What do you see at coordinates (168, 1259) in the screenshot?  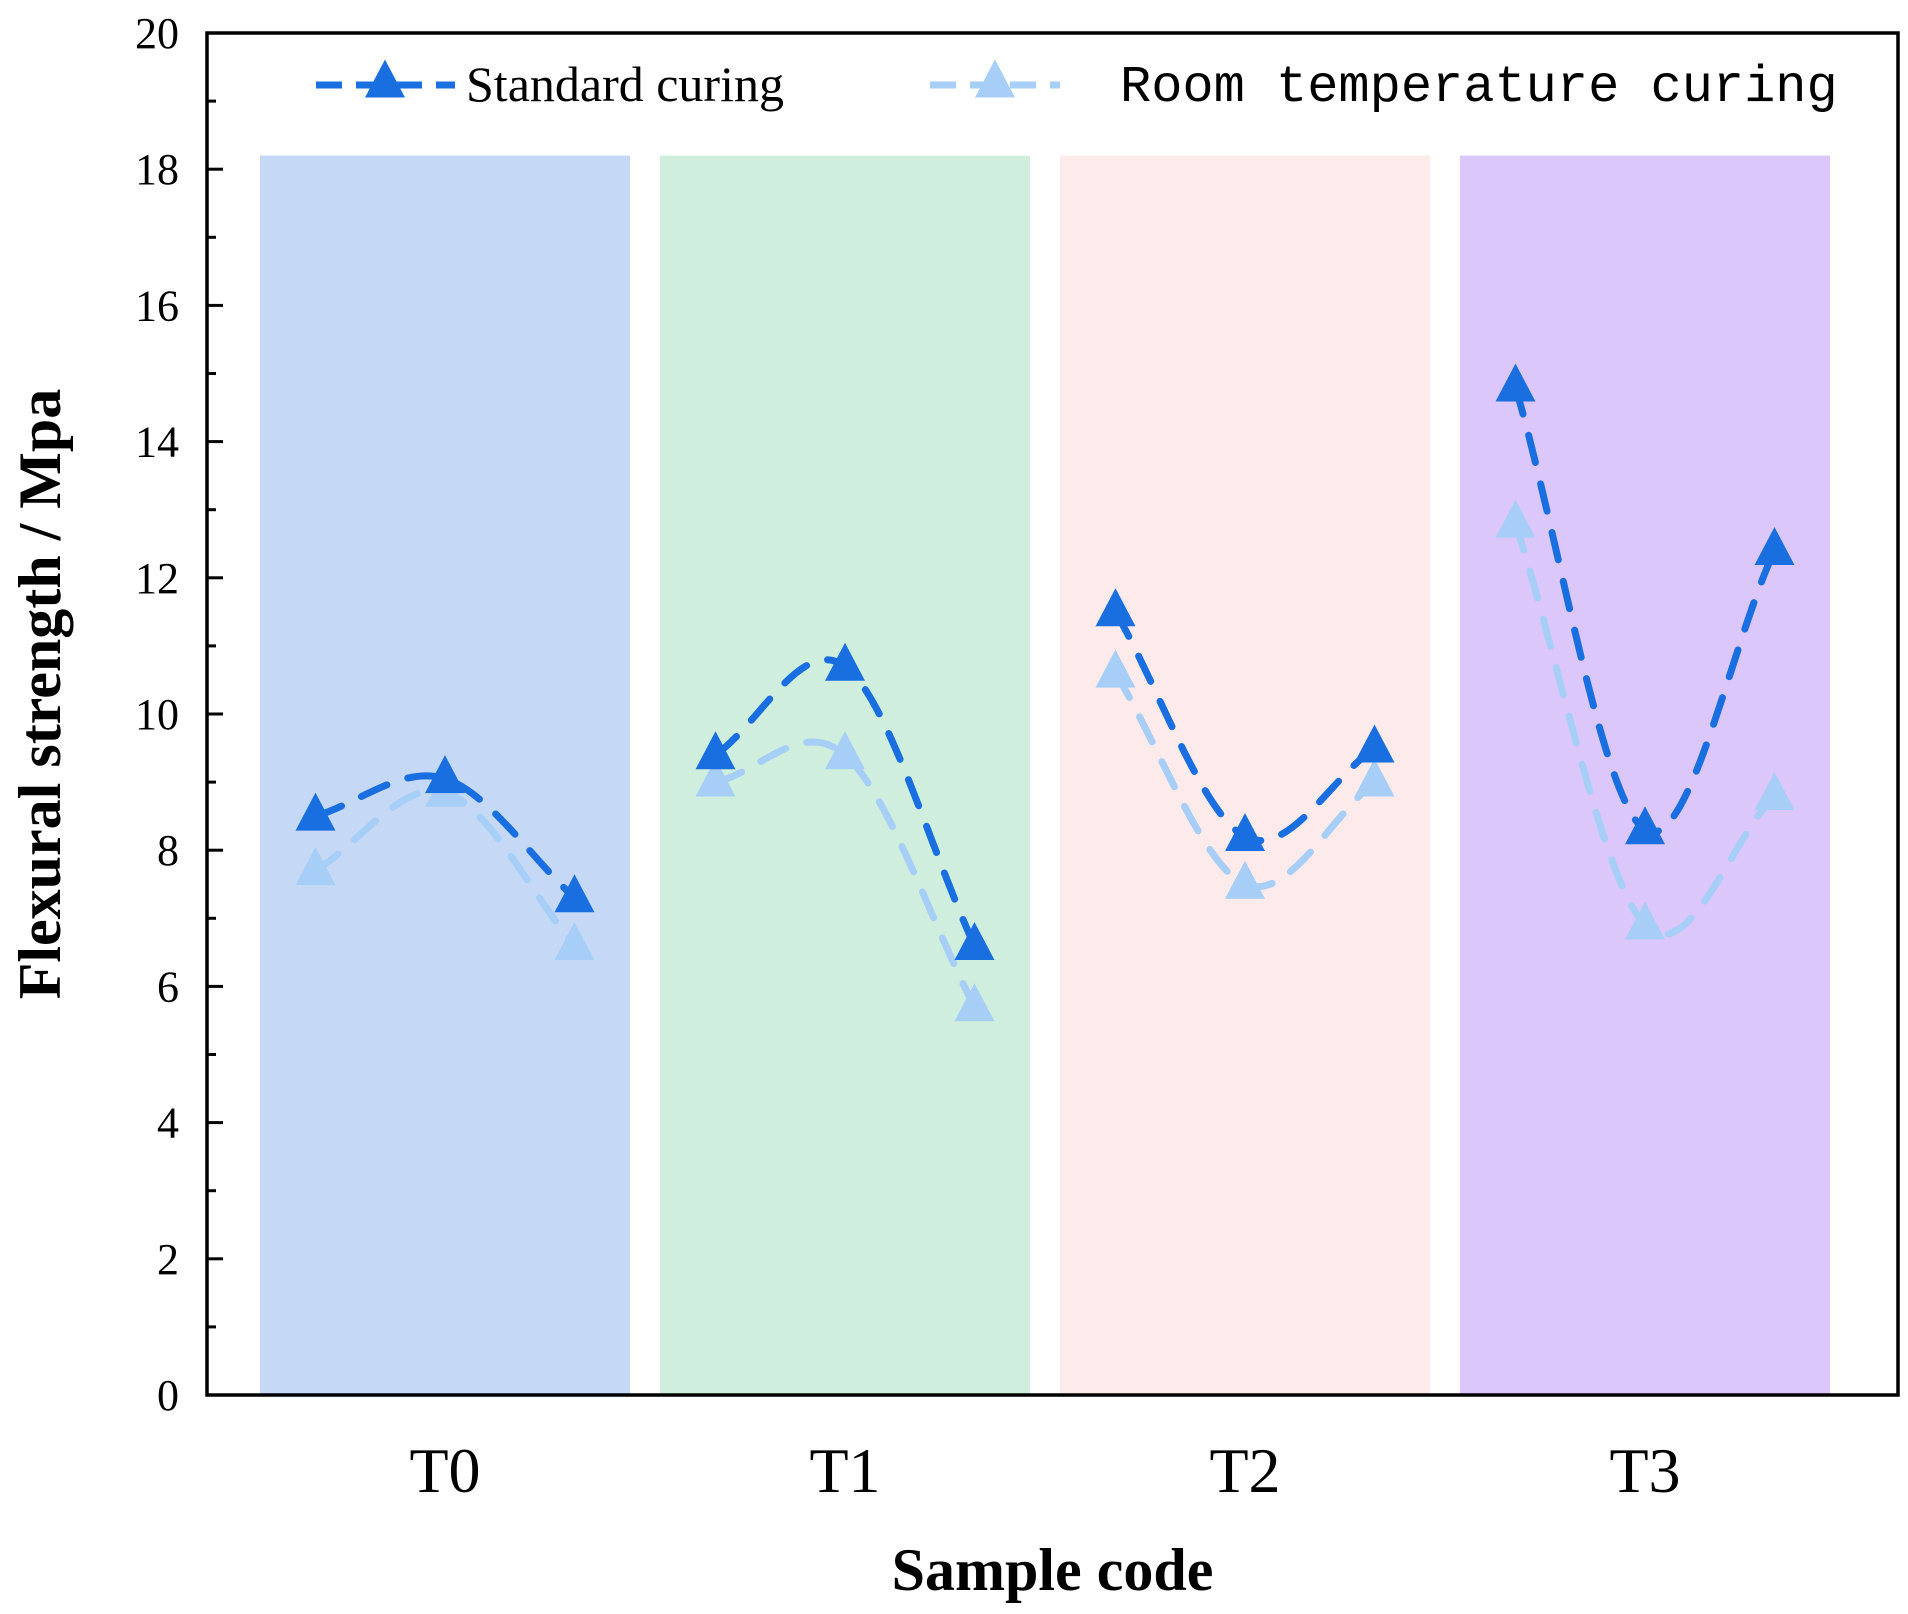 I see `y-tick-label: 2` at bounding box center [168, 1259].